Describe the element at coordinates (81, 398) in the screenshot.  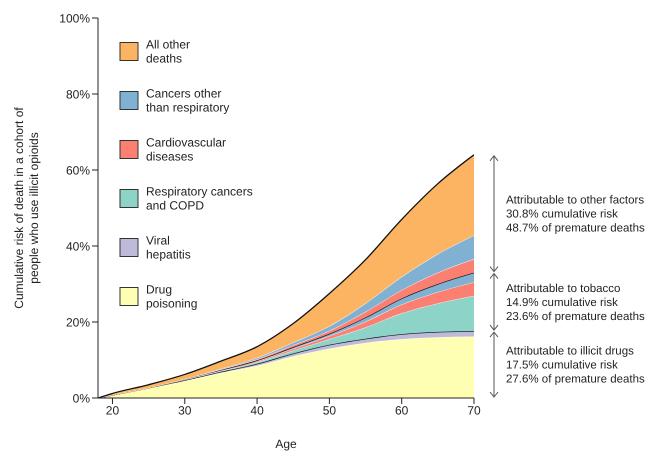
I see `y-tick-label: 0%` at that location.